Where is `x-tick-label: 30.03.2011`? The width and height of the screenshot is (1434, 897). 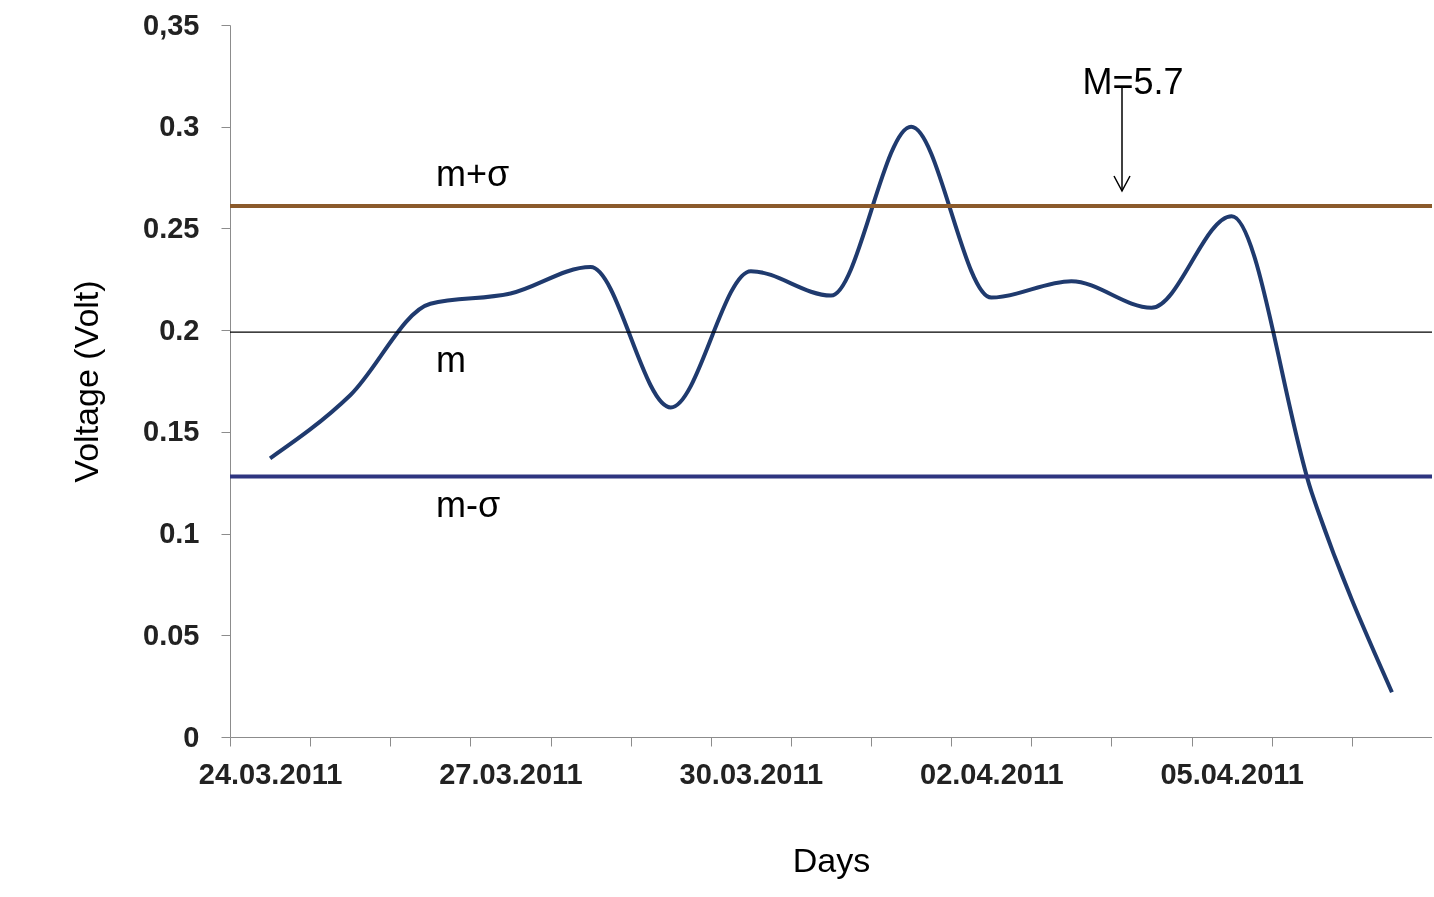
x-tick-label: 30.03.2011 is located at coordinates (751, 773).